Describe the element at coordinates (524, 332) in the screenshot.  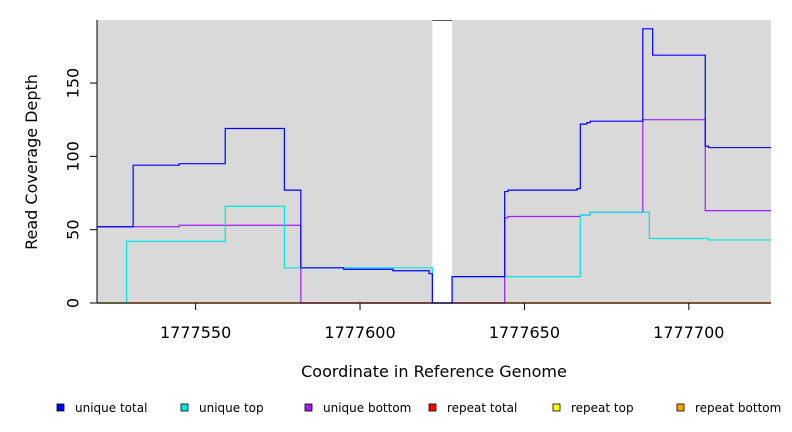
I see `x-tick-label: 1777650` at that location.